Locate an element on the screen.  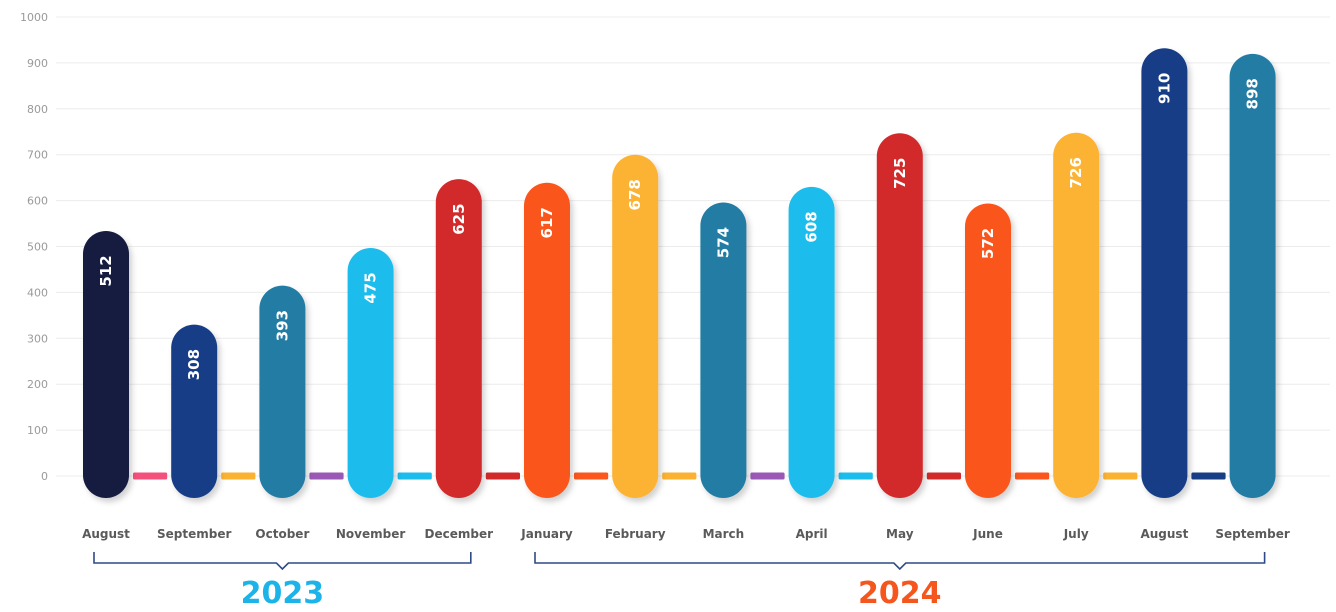
x-tick-label: January is located at coordinates (546, 534).